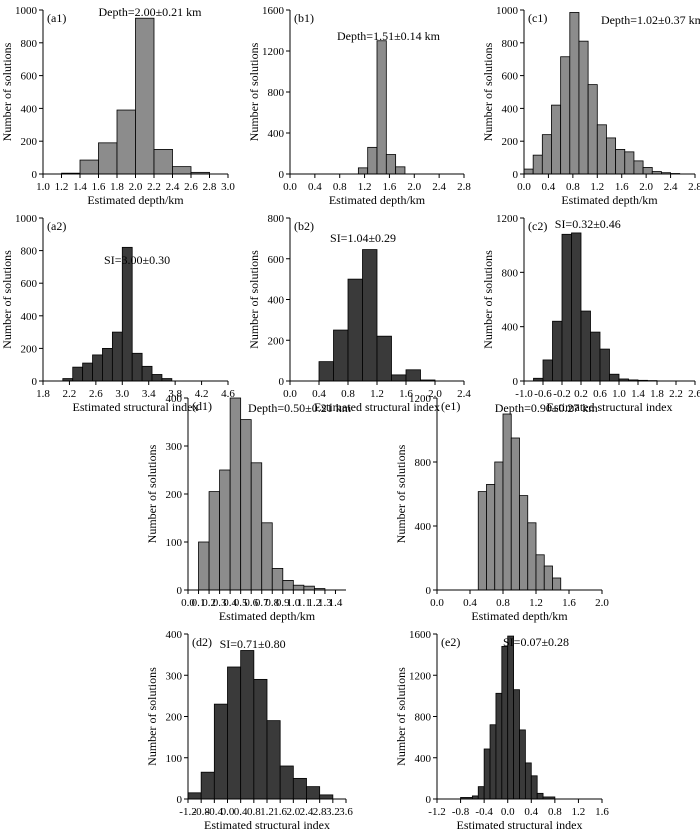  What do you see at coordinates (650, 20) in the screenshot?
I see `annotation: Depth=1.02±0.37 km` at bounding box center [650, 20].